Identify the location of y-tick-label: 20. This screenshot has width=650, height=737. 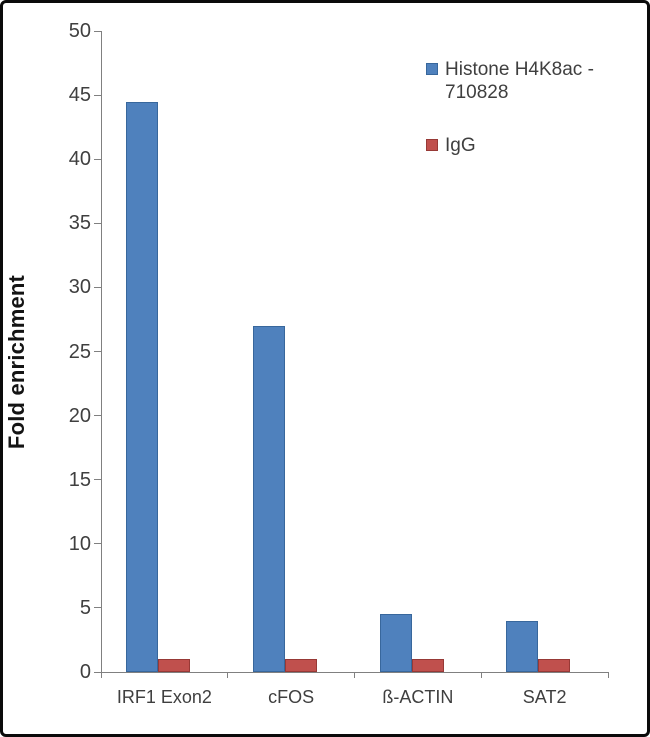
(79, 415).